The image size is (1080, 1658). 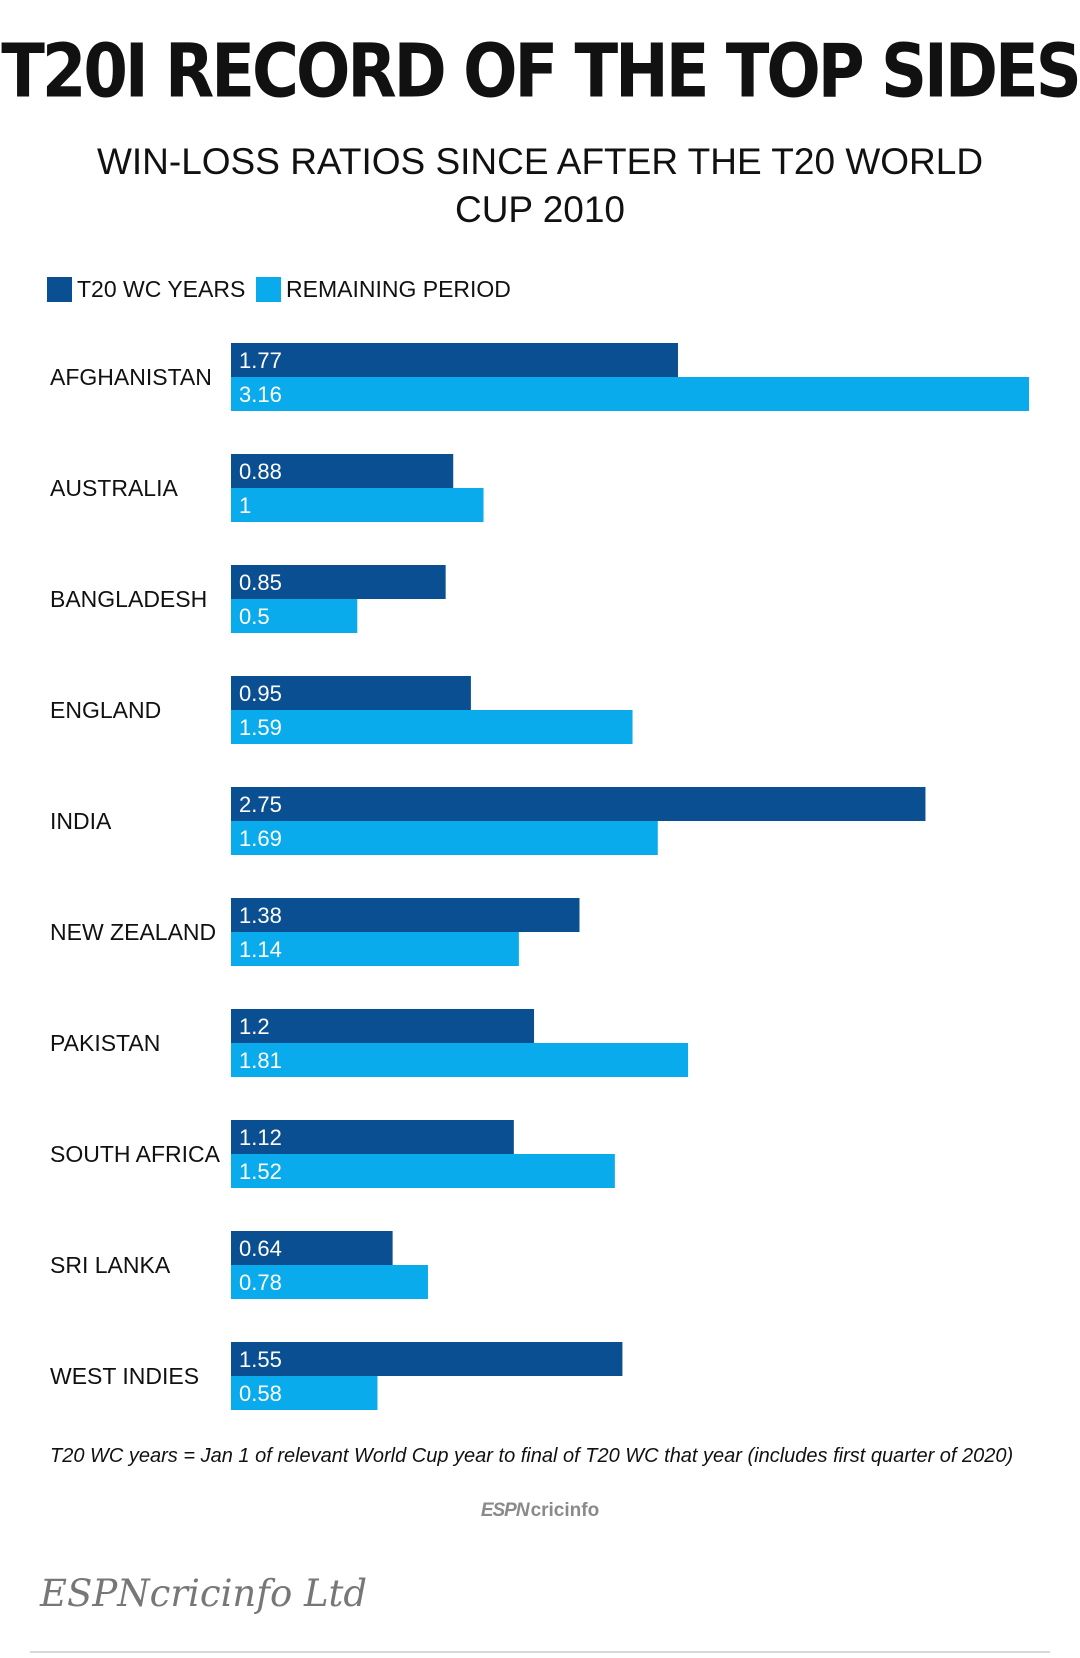 I want to click on bar-england-wc-years, so click(x=351, y=693).